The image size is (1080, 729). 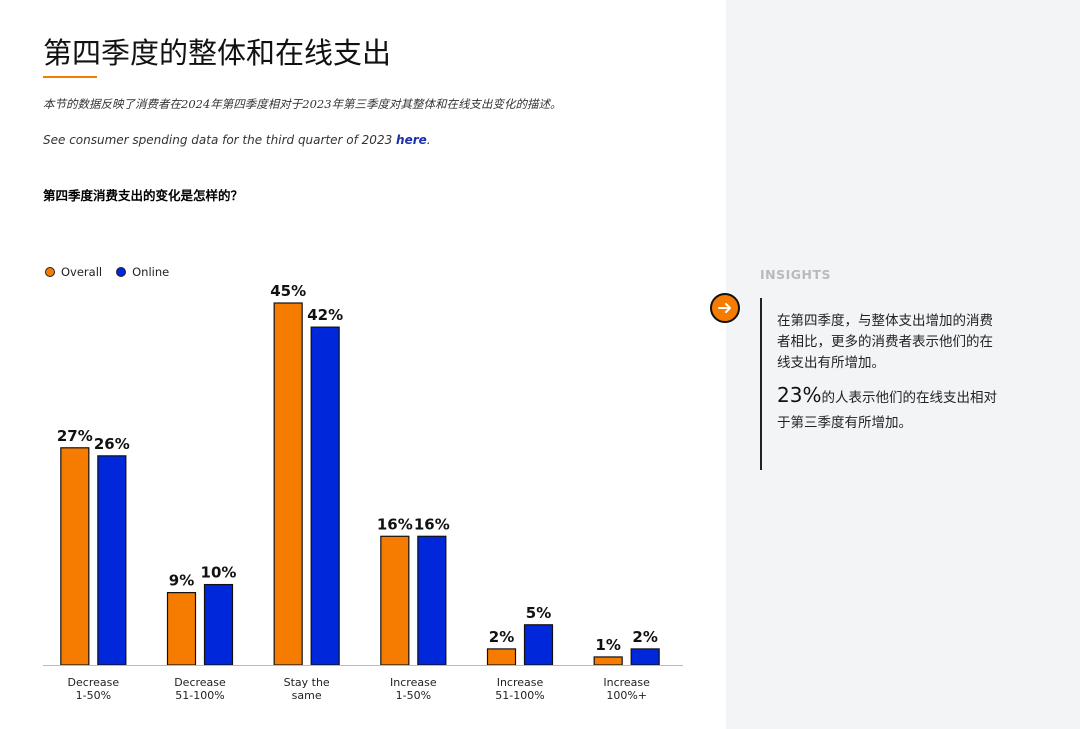 What do you see at coordinates (307, 682) in the screenshot?
I see `category-label-2-0: Stay the` at bounding box center [307, 682].